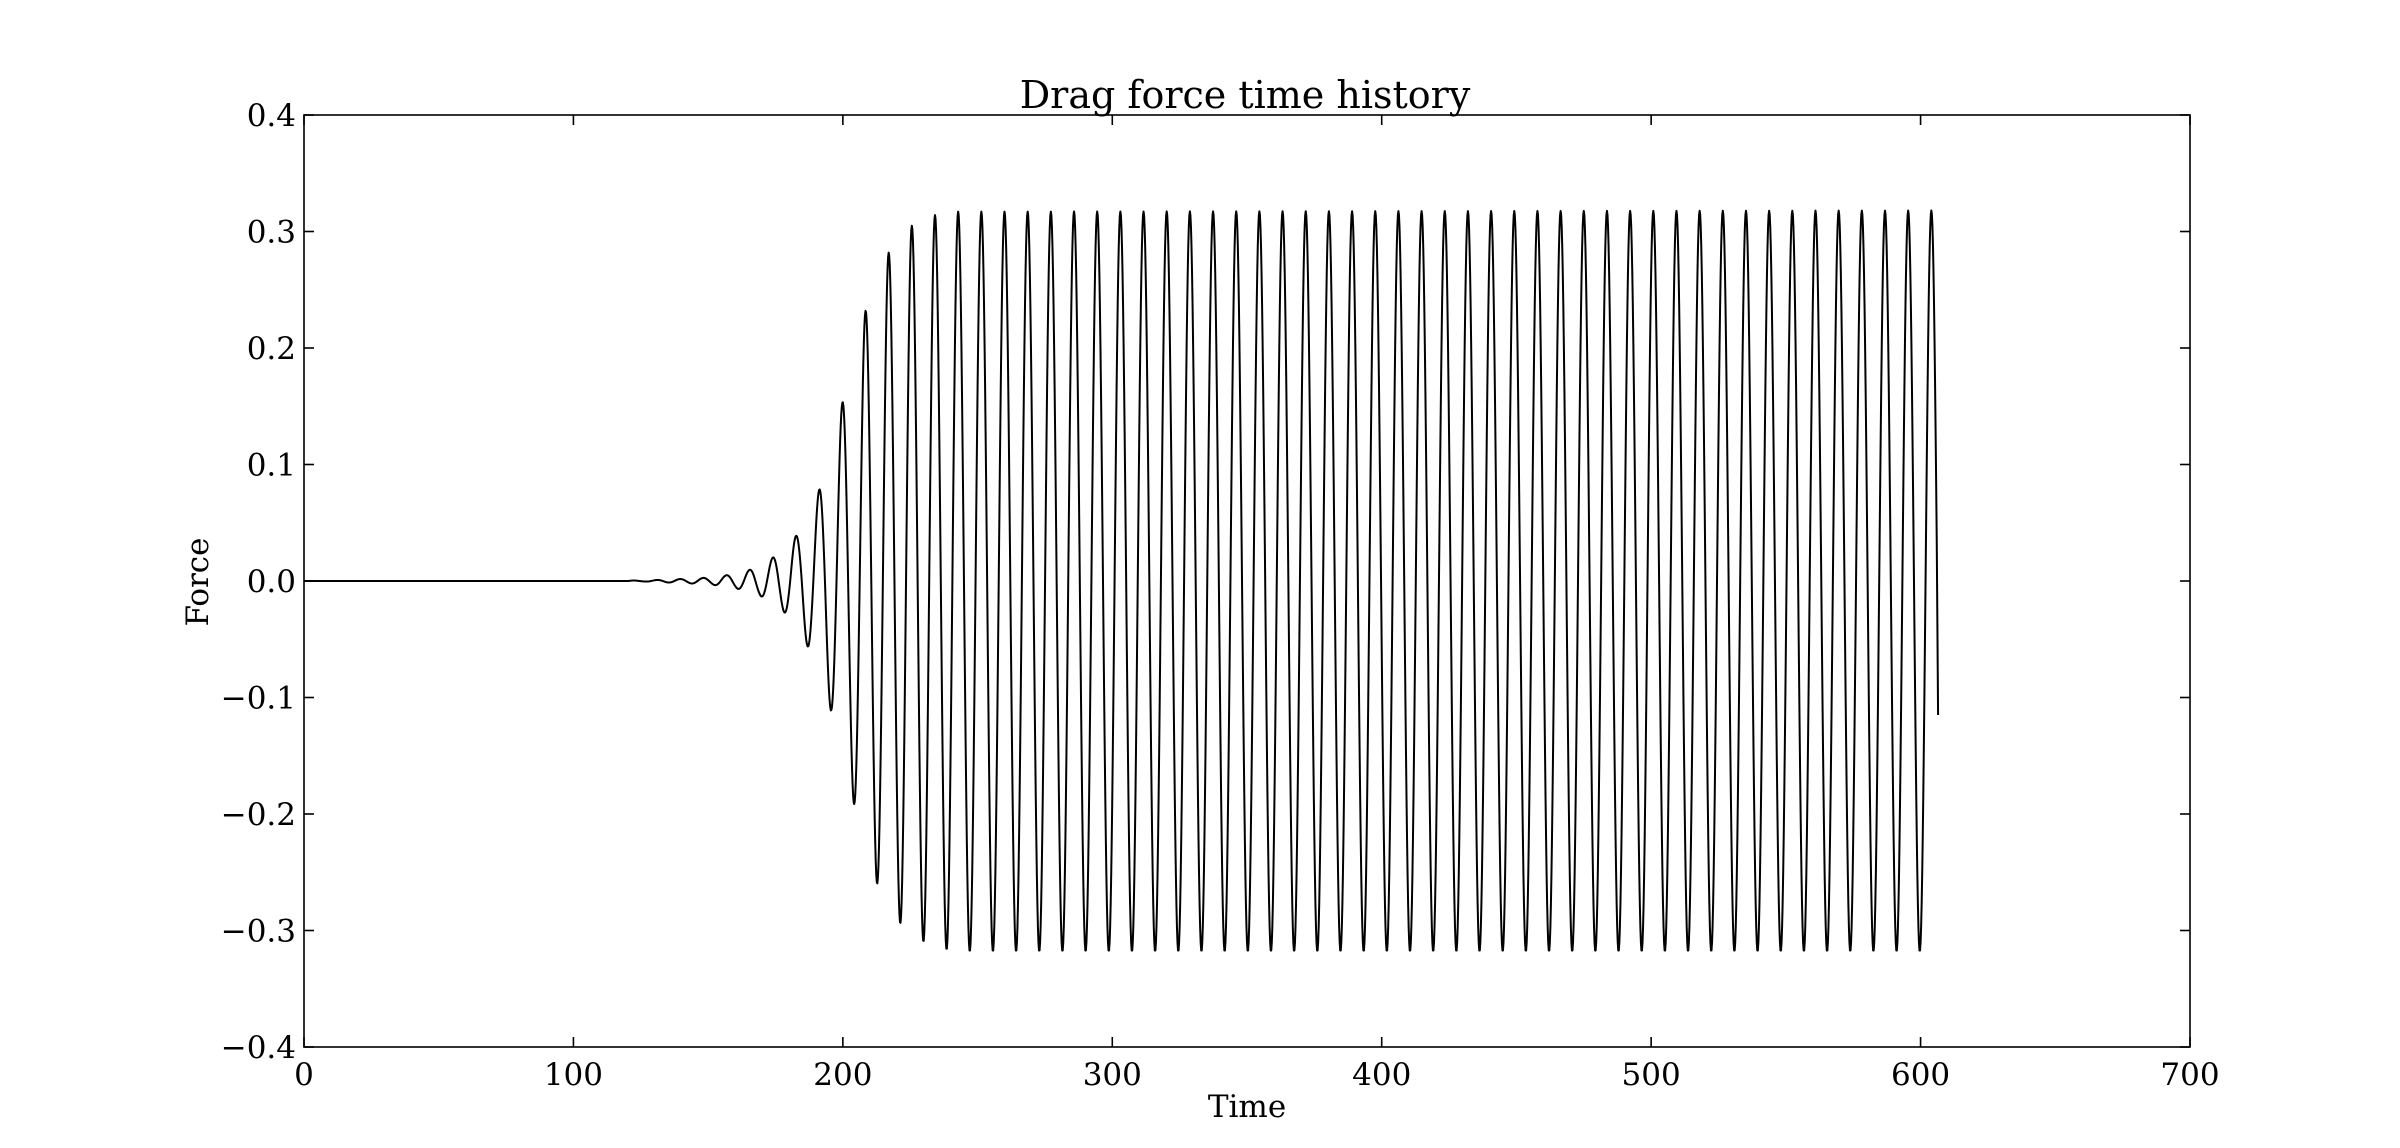 The image size is (2400, 1148). What do you see at coordinates (1247, 1107) in the screenshot?
I see `x-axis-label: Time` at bounding box center [1247, 1107].